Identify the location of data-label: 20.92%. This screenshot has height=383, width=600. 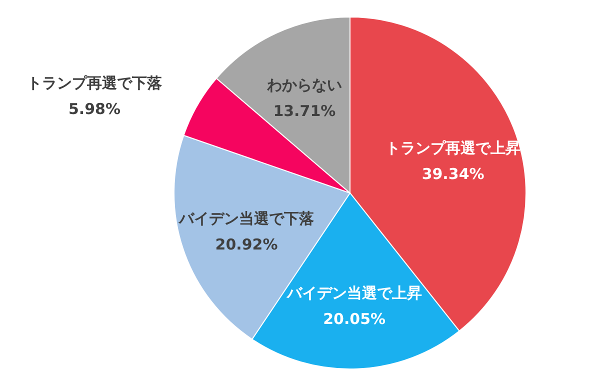
(246, 245).